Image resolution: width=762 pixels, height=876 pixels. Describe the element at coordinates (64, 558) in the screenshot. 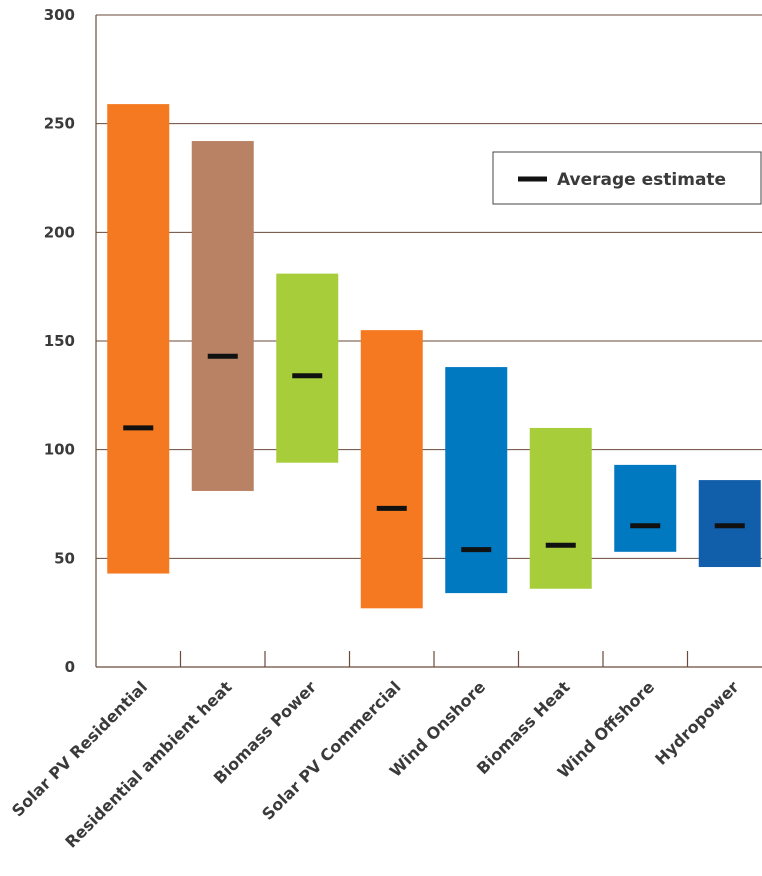

I see `y-tick-label: 50` at that location.